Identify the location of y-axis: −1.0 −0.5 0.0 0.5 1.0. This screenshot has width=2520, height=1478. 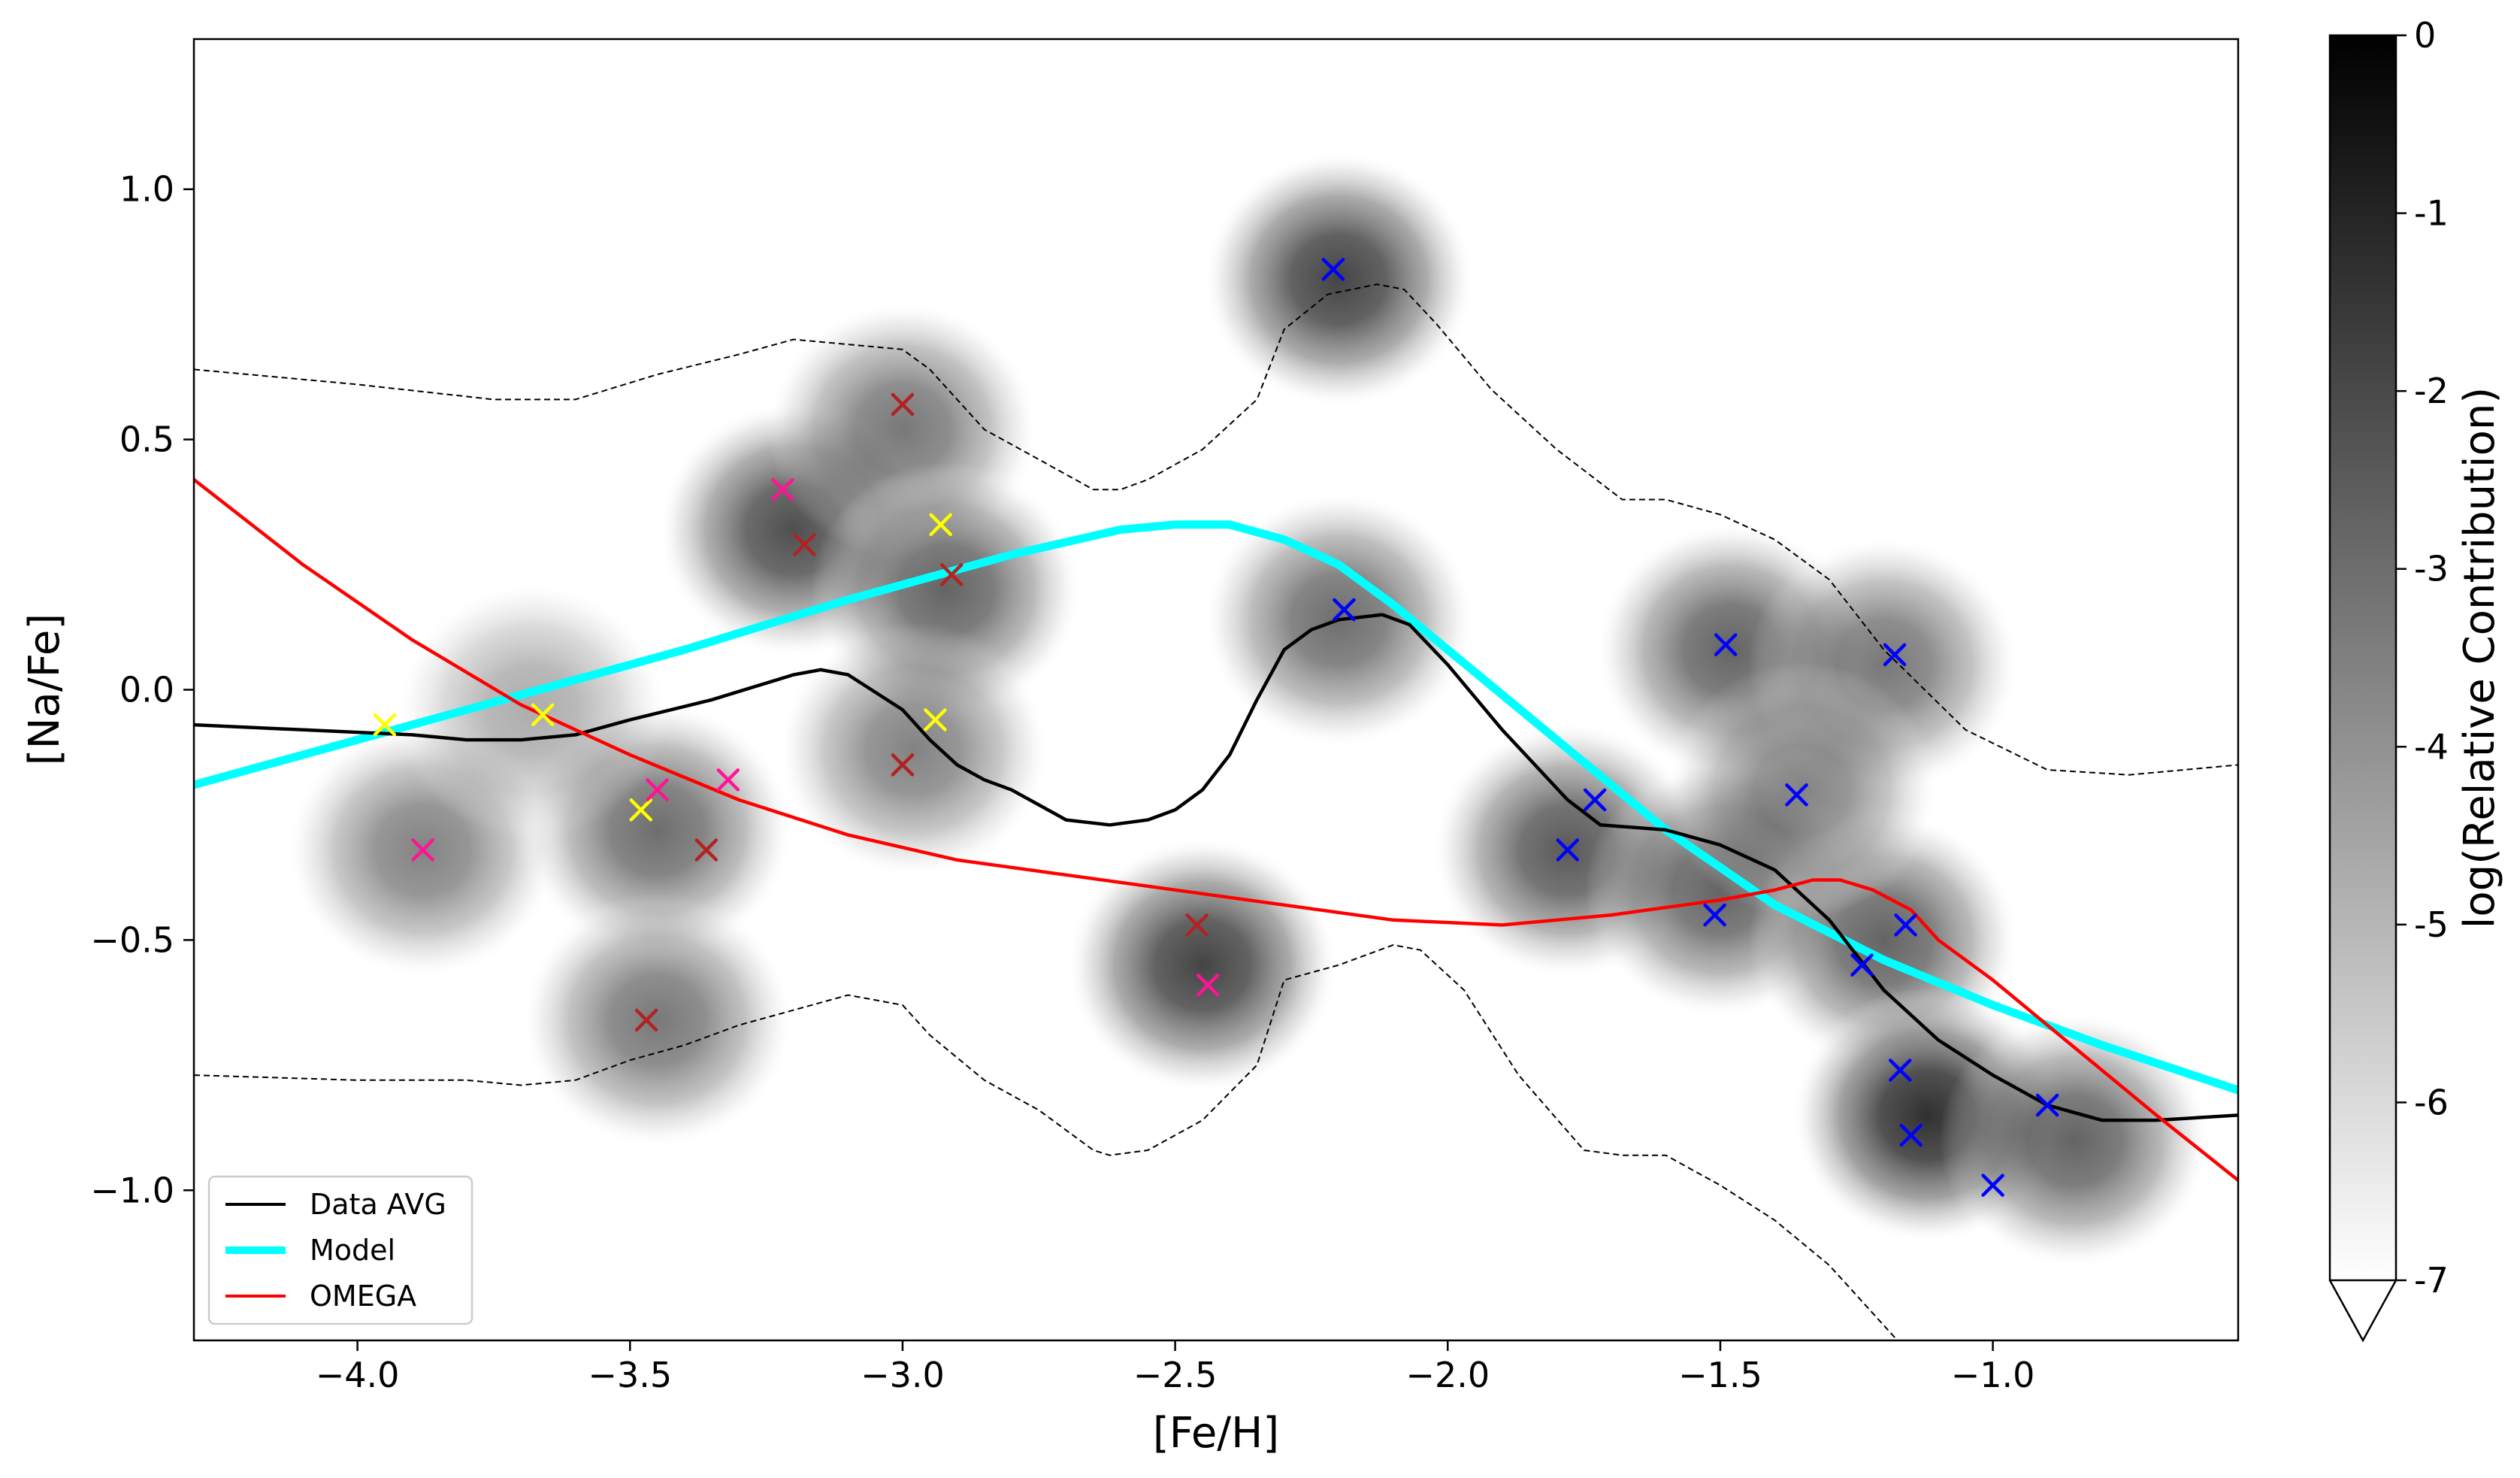
(142, 689).